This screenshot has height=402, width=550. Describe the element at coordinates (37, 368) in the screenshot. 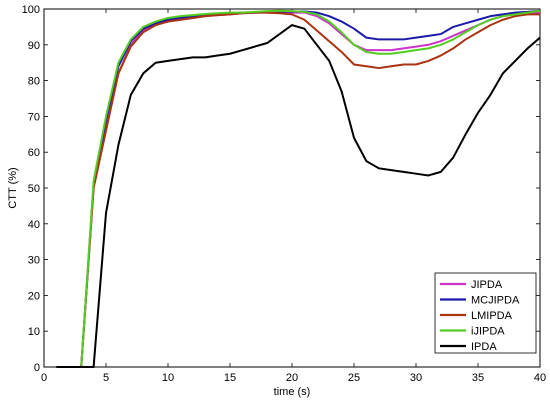

I see `y-tick-label: 0` at that location.